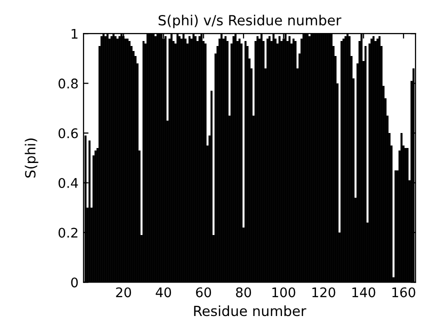  Describe the element at coordinates (250, 310) in the screenshot. I see `x-axis-title: Residue number` at that location.